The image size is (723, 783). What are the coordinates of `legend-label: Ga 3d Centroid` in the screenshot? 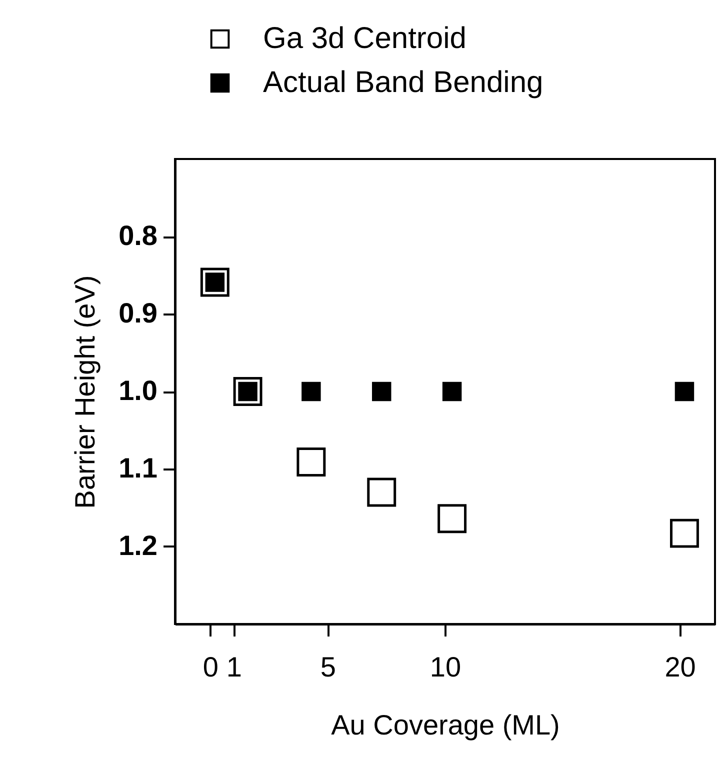 It's located at (364, 38).